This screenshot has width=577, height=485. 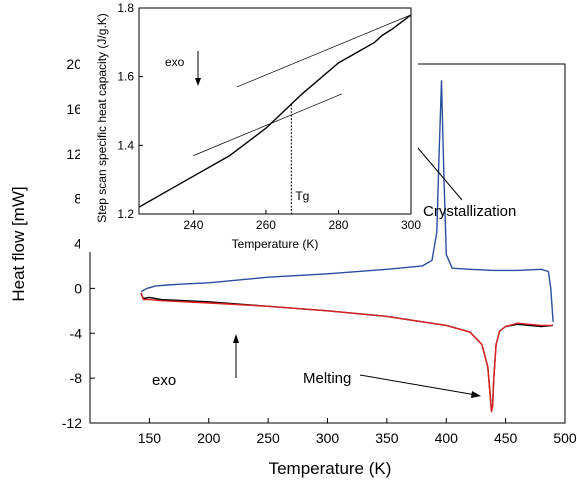 I want to click on inset-y-axis-label: Step scan specific heat capacity (J/g.K), so click(x=102, y=117).